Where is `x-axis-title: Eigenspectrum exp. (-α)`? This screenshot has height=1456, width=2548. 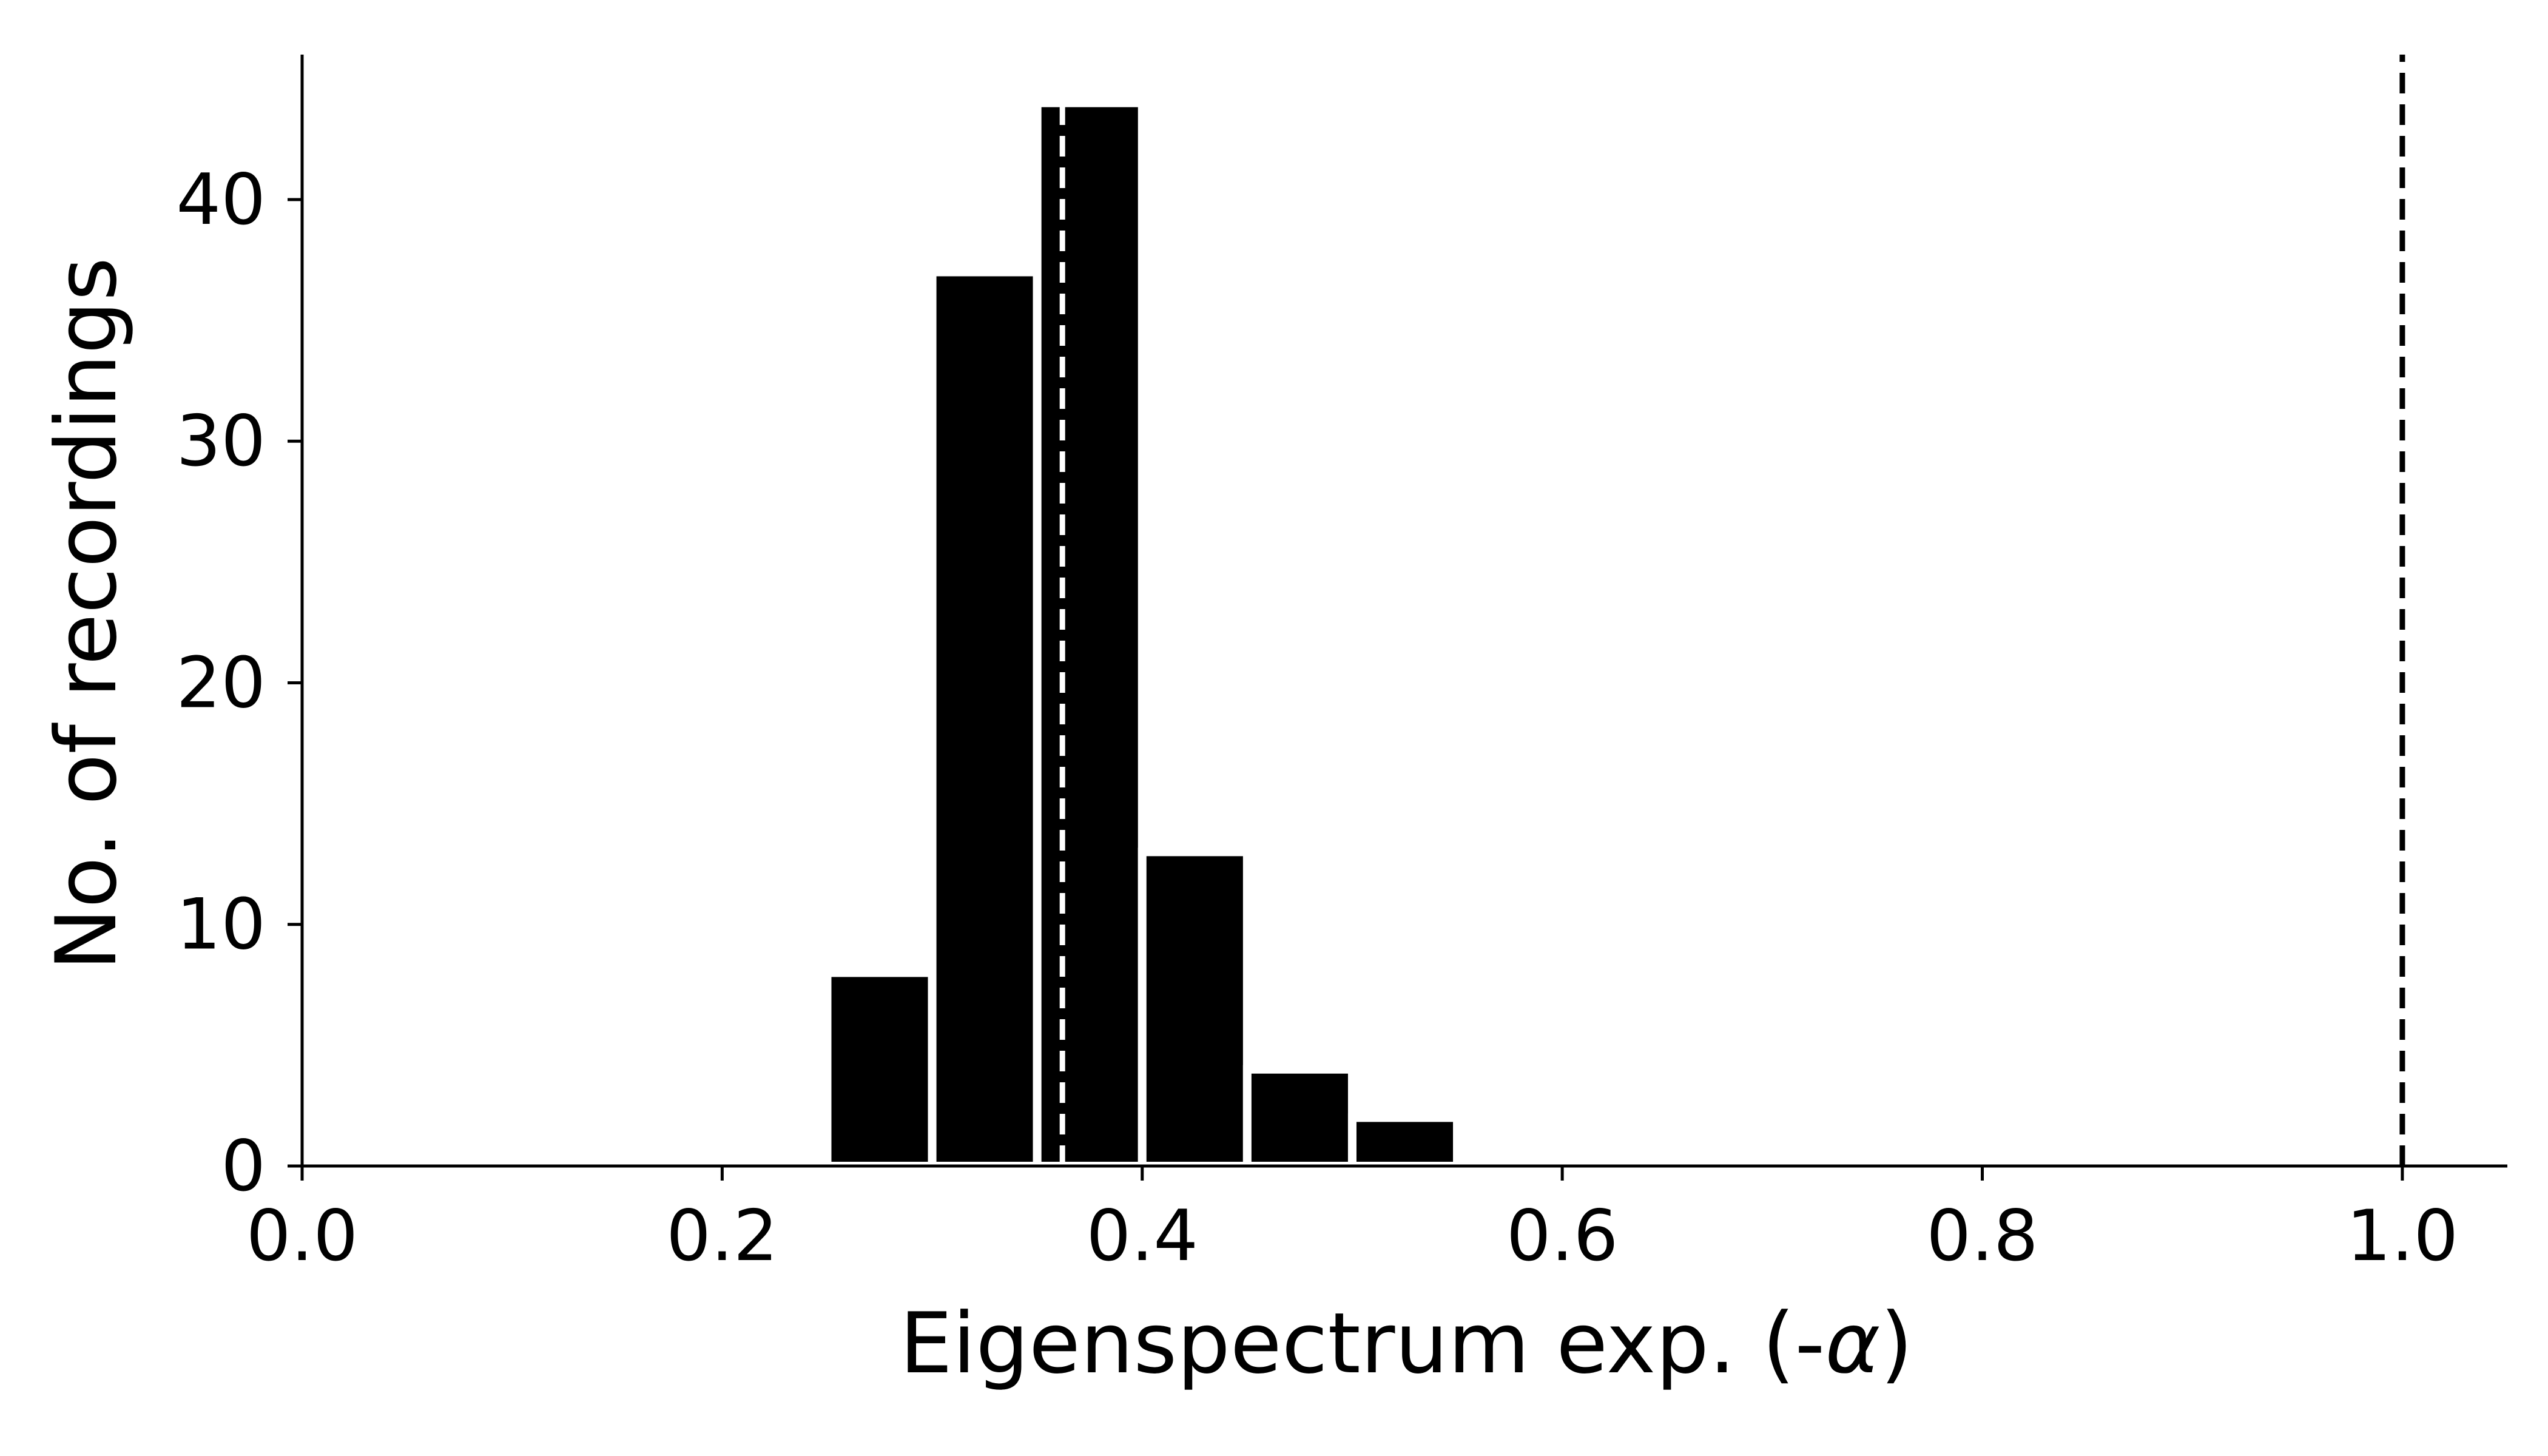
x-axis-title: Eigenspectrum exp. (-α) is located at coordinates (1406, 1343).